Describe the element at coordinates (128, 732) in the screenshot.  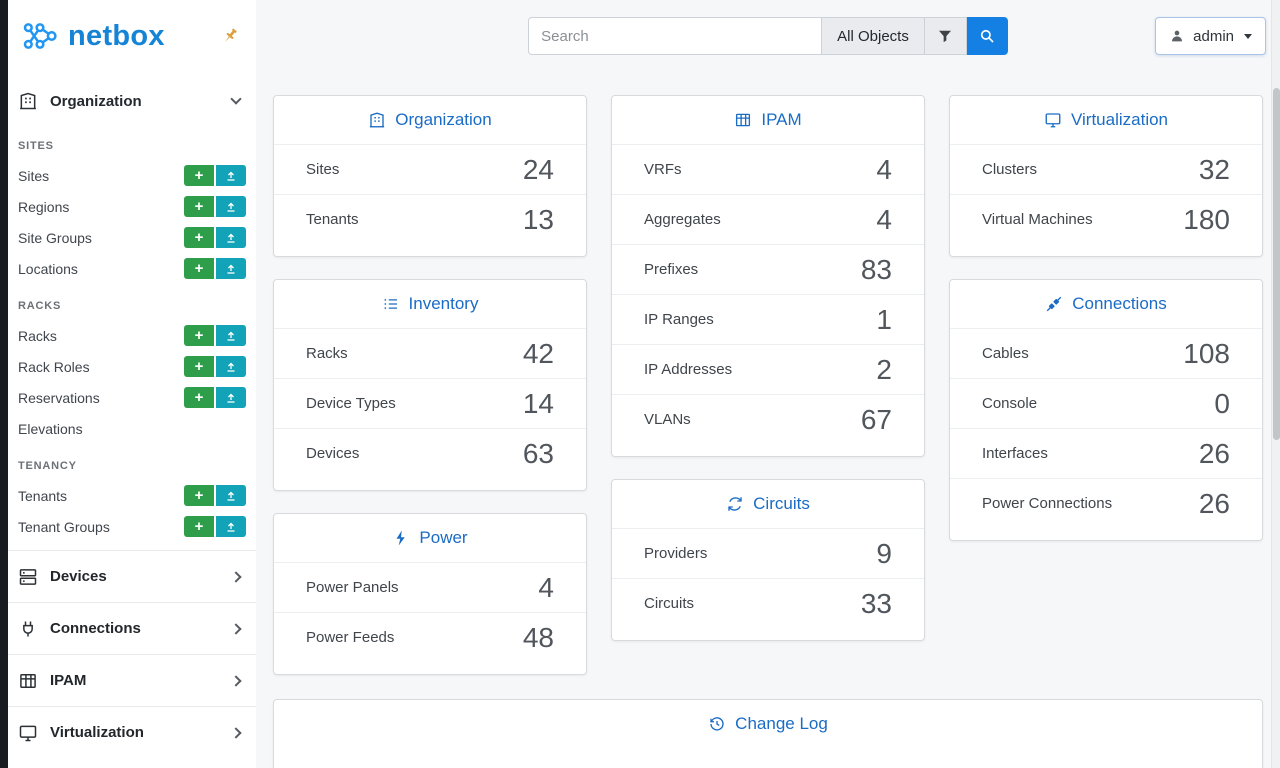
I see `sidebar-item-virtualization: Virtualization` at that location.